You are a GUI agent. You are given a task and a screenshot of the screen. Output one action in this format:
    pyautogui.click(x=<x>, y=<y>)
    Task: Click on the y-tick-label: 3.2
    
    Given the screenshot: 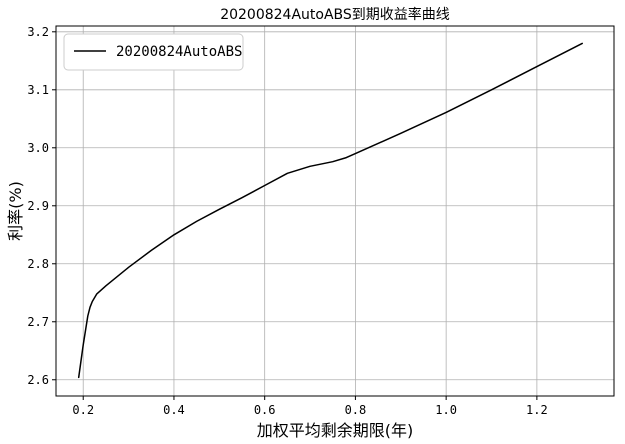 What is the action you would take?
    pyautogui.click(x=38, y=32)
    